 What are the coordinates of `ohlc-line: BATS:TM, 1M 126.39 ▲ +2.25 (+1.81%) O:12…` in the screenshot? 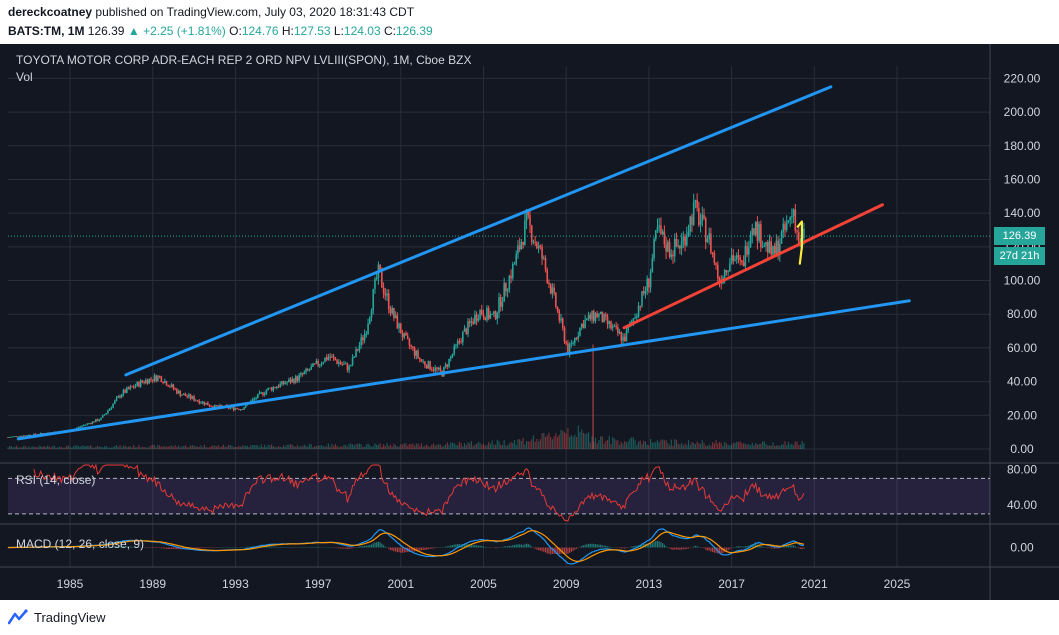 It's located at (220, 31).